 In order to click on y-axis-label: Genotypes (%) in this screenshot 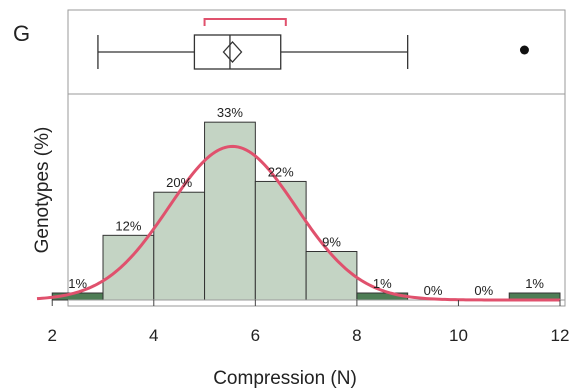, I will do `click(42, 190)`.